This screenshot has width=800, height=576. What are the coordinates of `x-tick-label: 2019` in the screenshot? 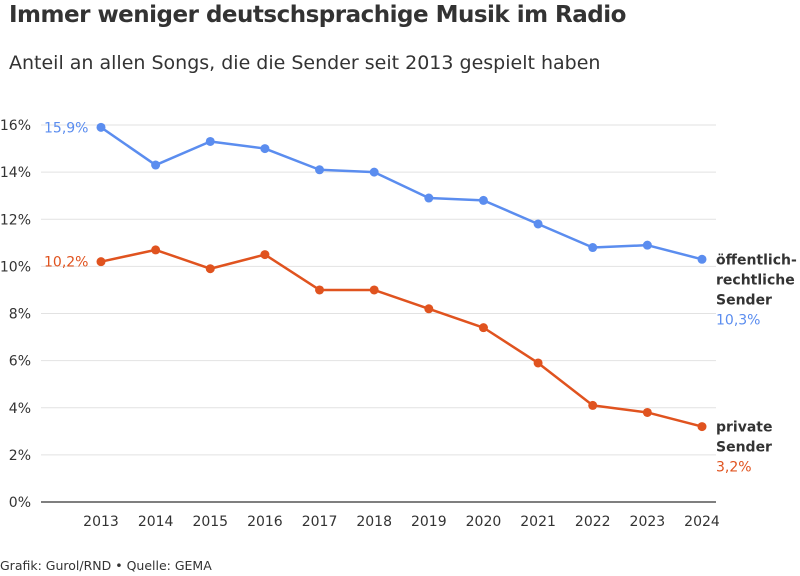 It's located at (429, 522).